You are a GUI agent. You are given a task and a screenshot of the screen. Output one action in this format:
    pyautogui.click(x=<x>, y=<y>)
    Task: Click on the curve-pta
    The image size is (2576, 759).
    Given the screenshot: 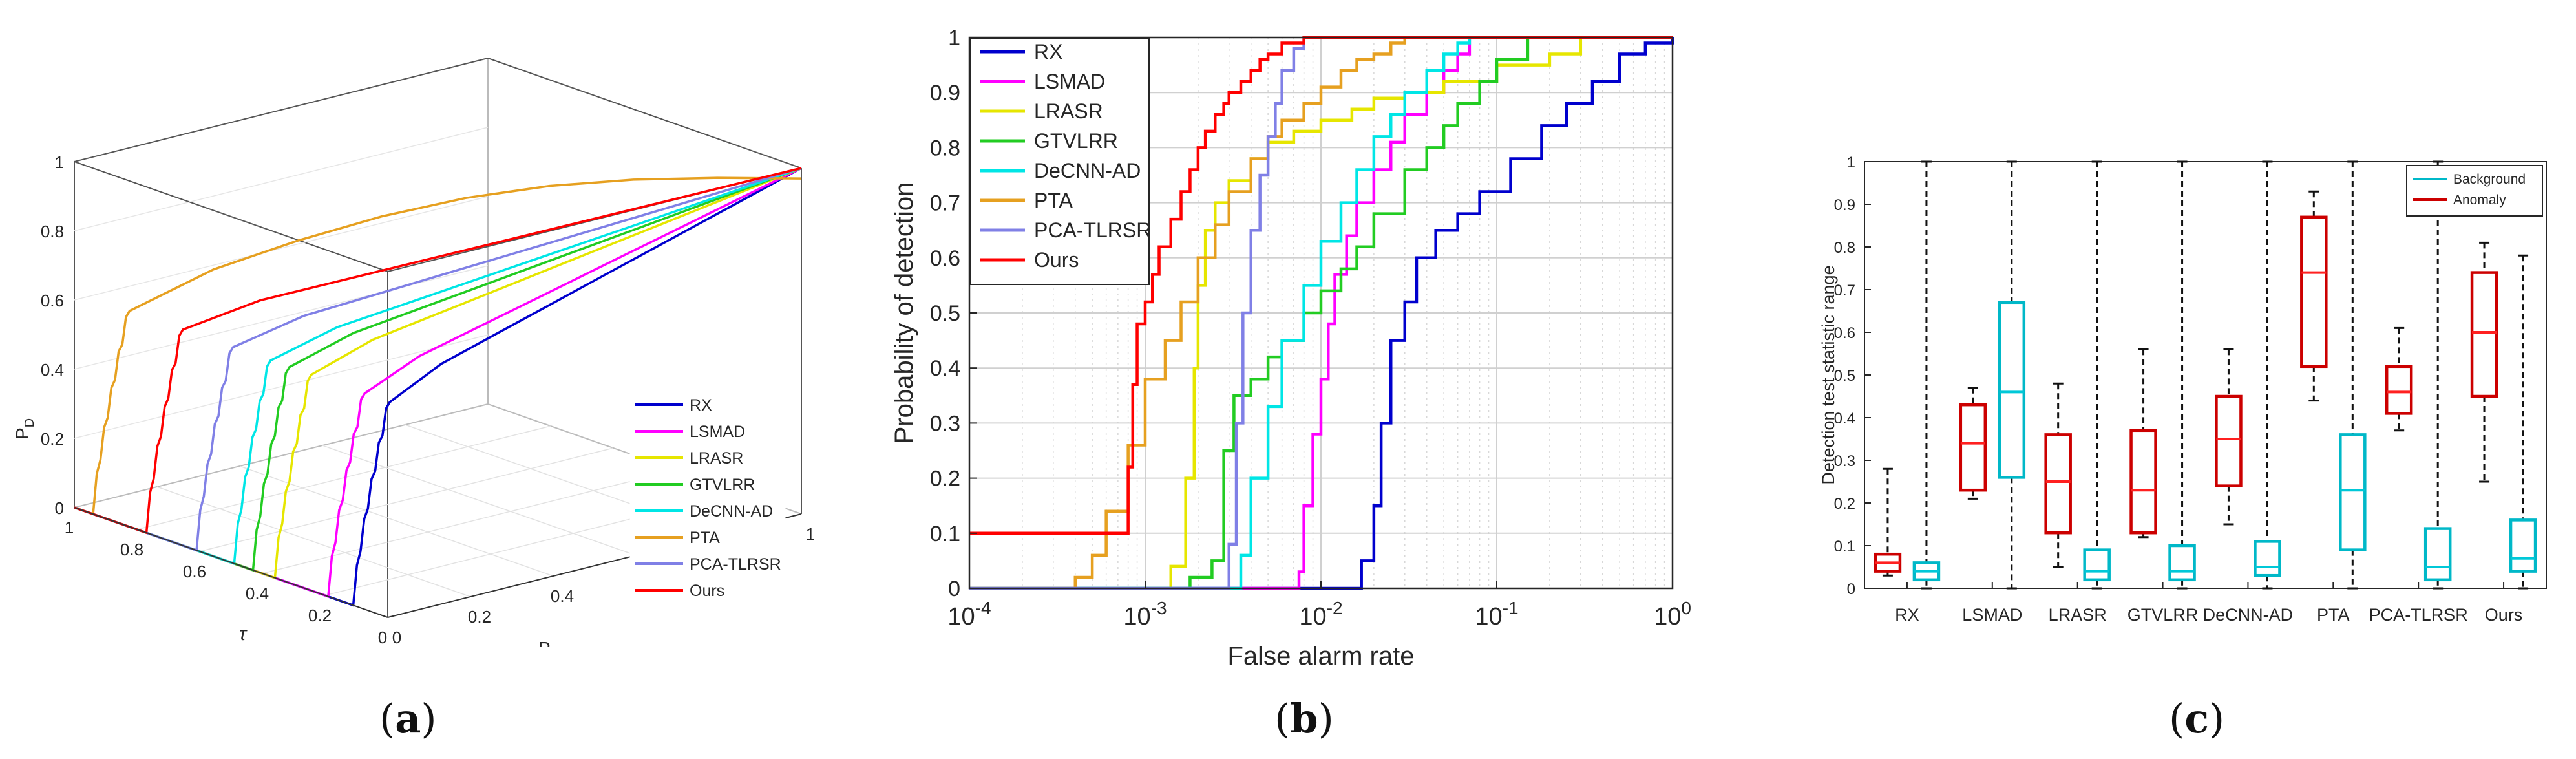 What is the action you would take?
    pyautogui.click(x=438, y=346)
    